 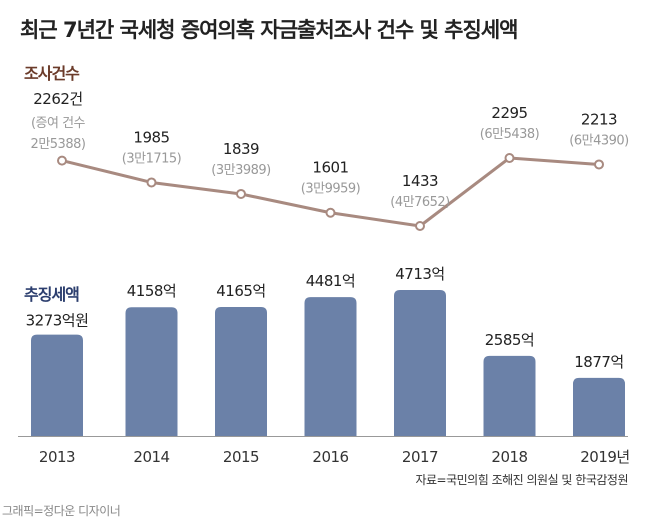 What do you see at coordinates (240, 170) in the screenshot?
I see `gift-count-label-2015: (3만3989)` at bounding box center [240, 170].